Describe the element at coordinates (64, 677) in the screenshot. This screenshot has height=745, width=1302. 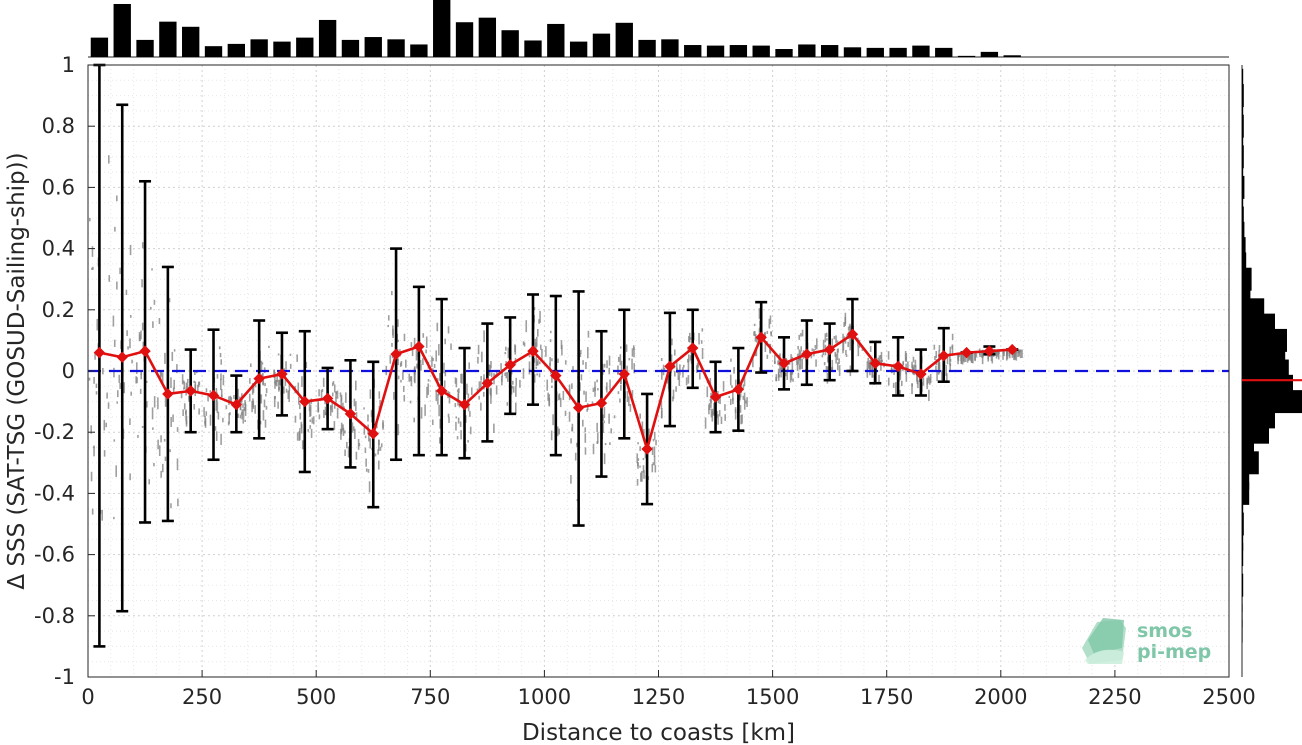
I see `y-tick-label: -1` at that location.